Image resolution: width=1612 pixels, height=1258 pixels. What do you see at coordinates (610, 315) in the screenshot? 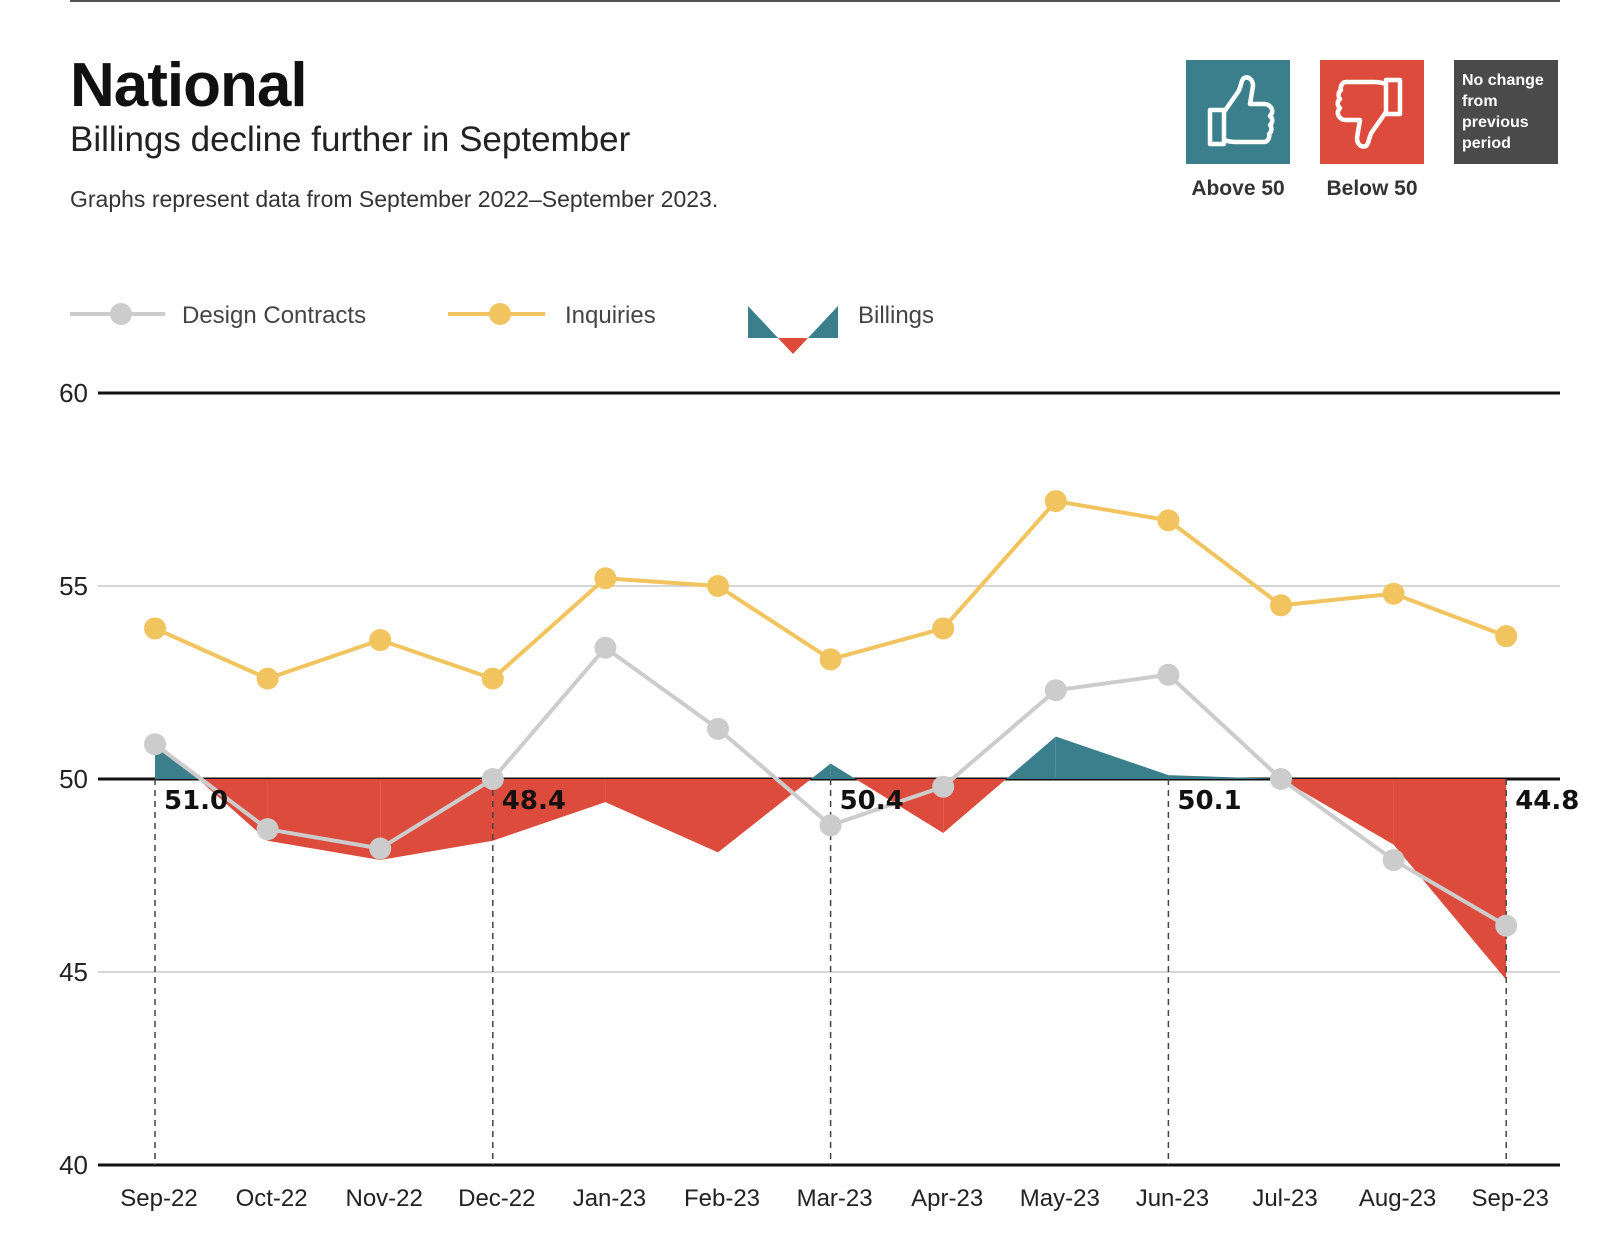
I see `legend-label-inquiries: Inquiries` at bounding box center [610, 315].